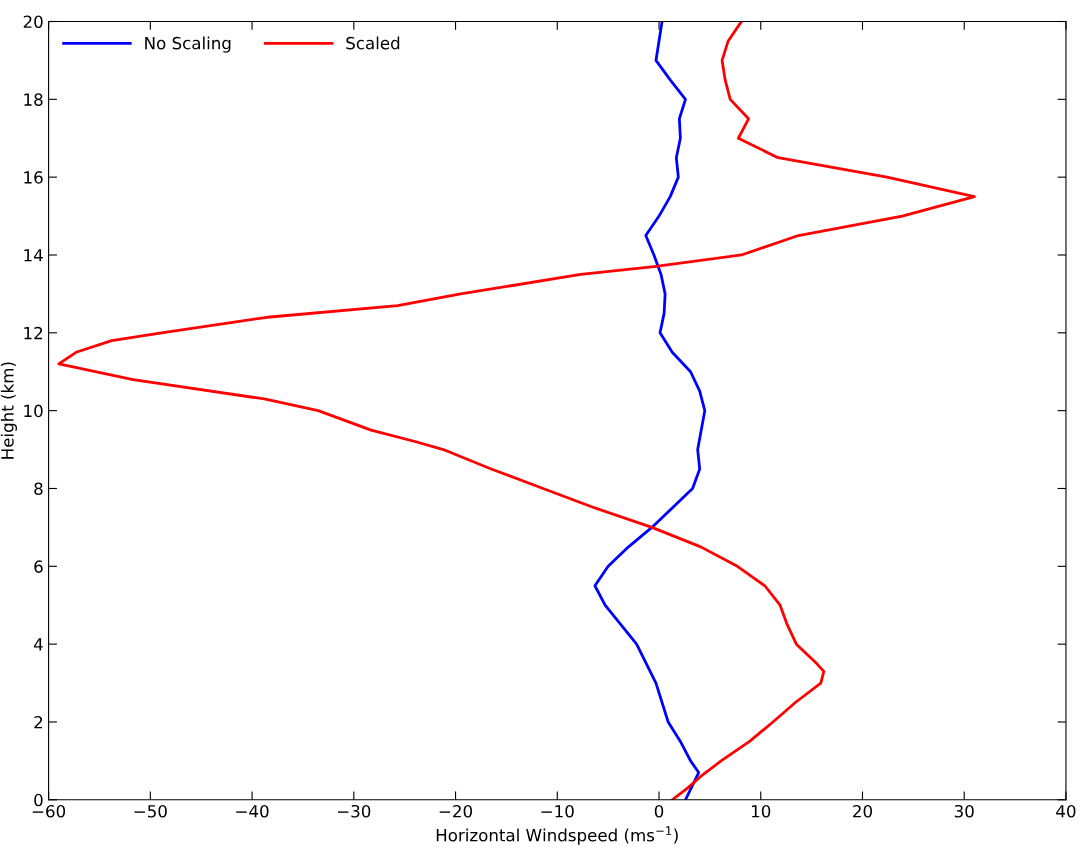 The width and height of the screenshot is (1080, 860). I want to click on y-tick-label: 20, so click(33, 22).